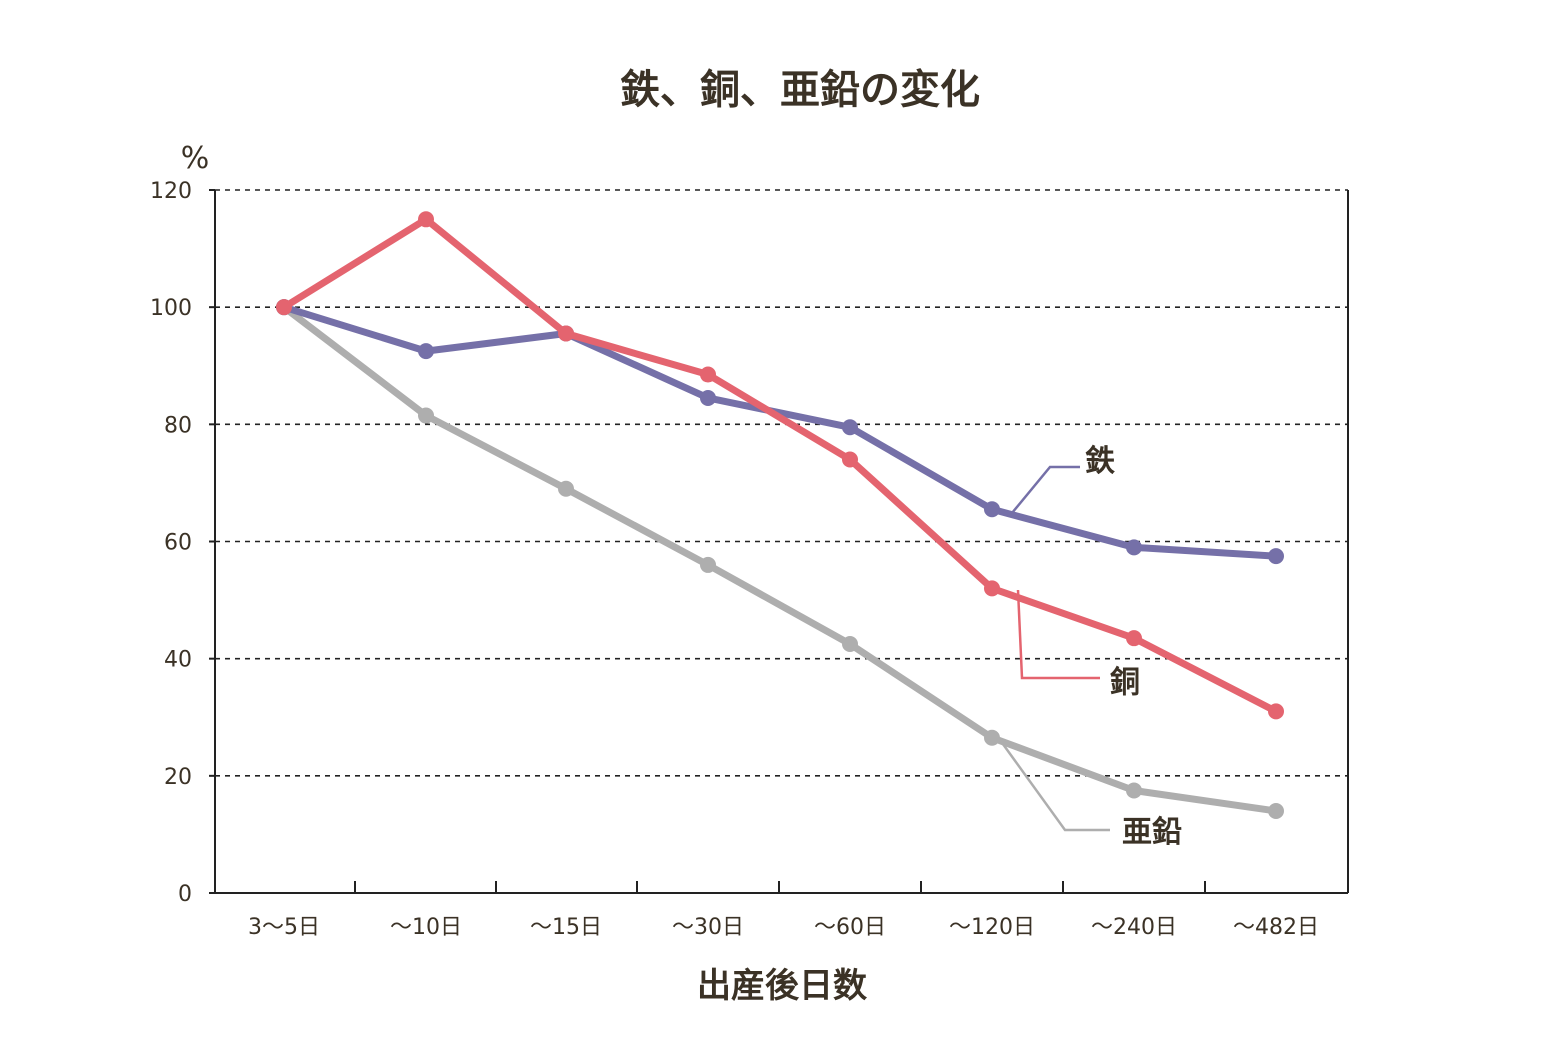 Image resolution: width=1560 pixels, height=1040 pixels. I want to click on x-tick-label: 〜60日, so click(850, 927).